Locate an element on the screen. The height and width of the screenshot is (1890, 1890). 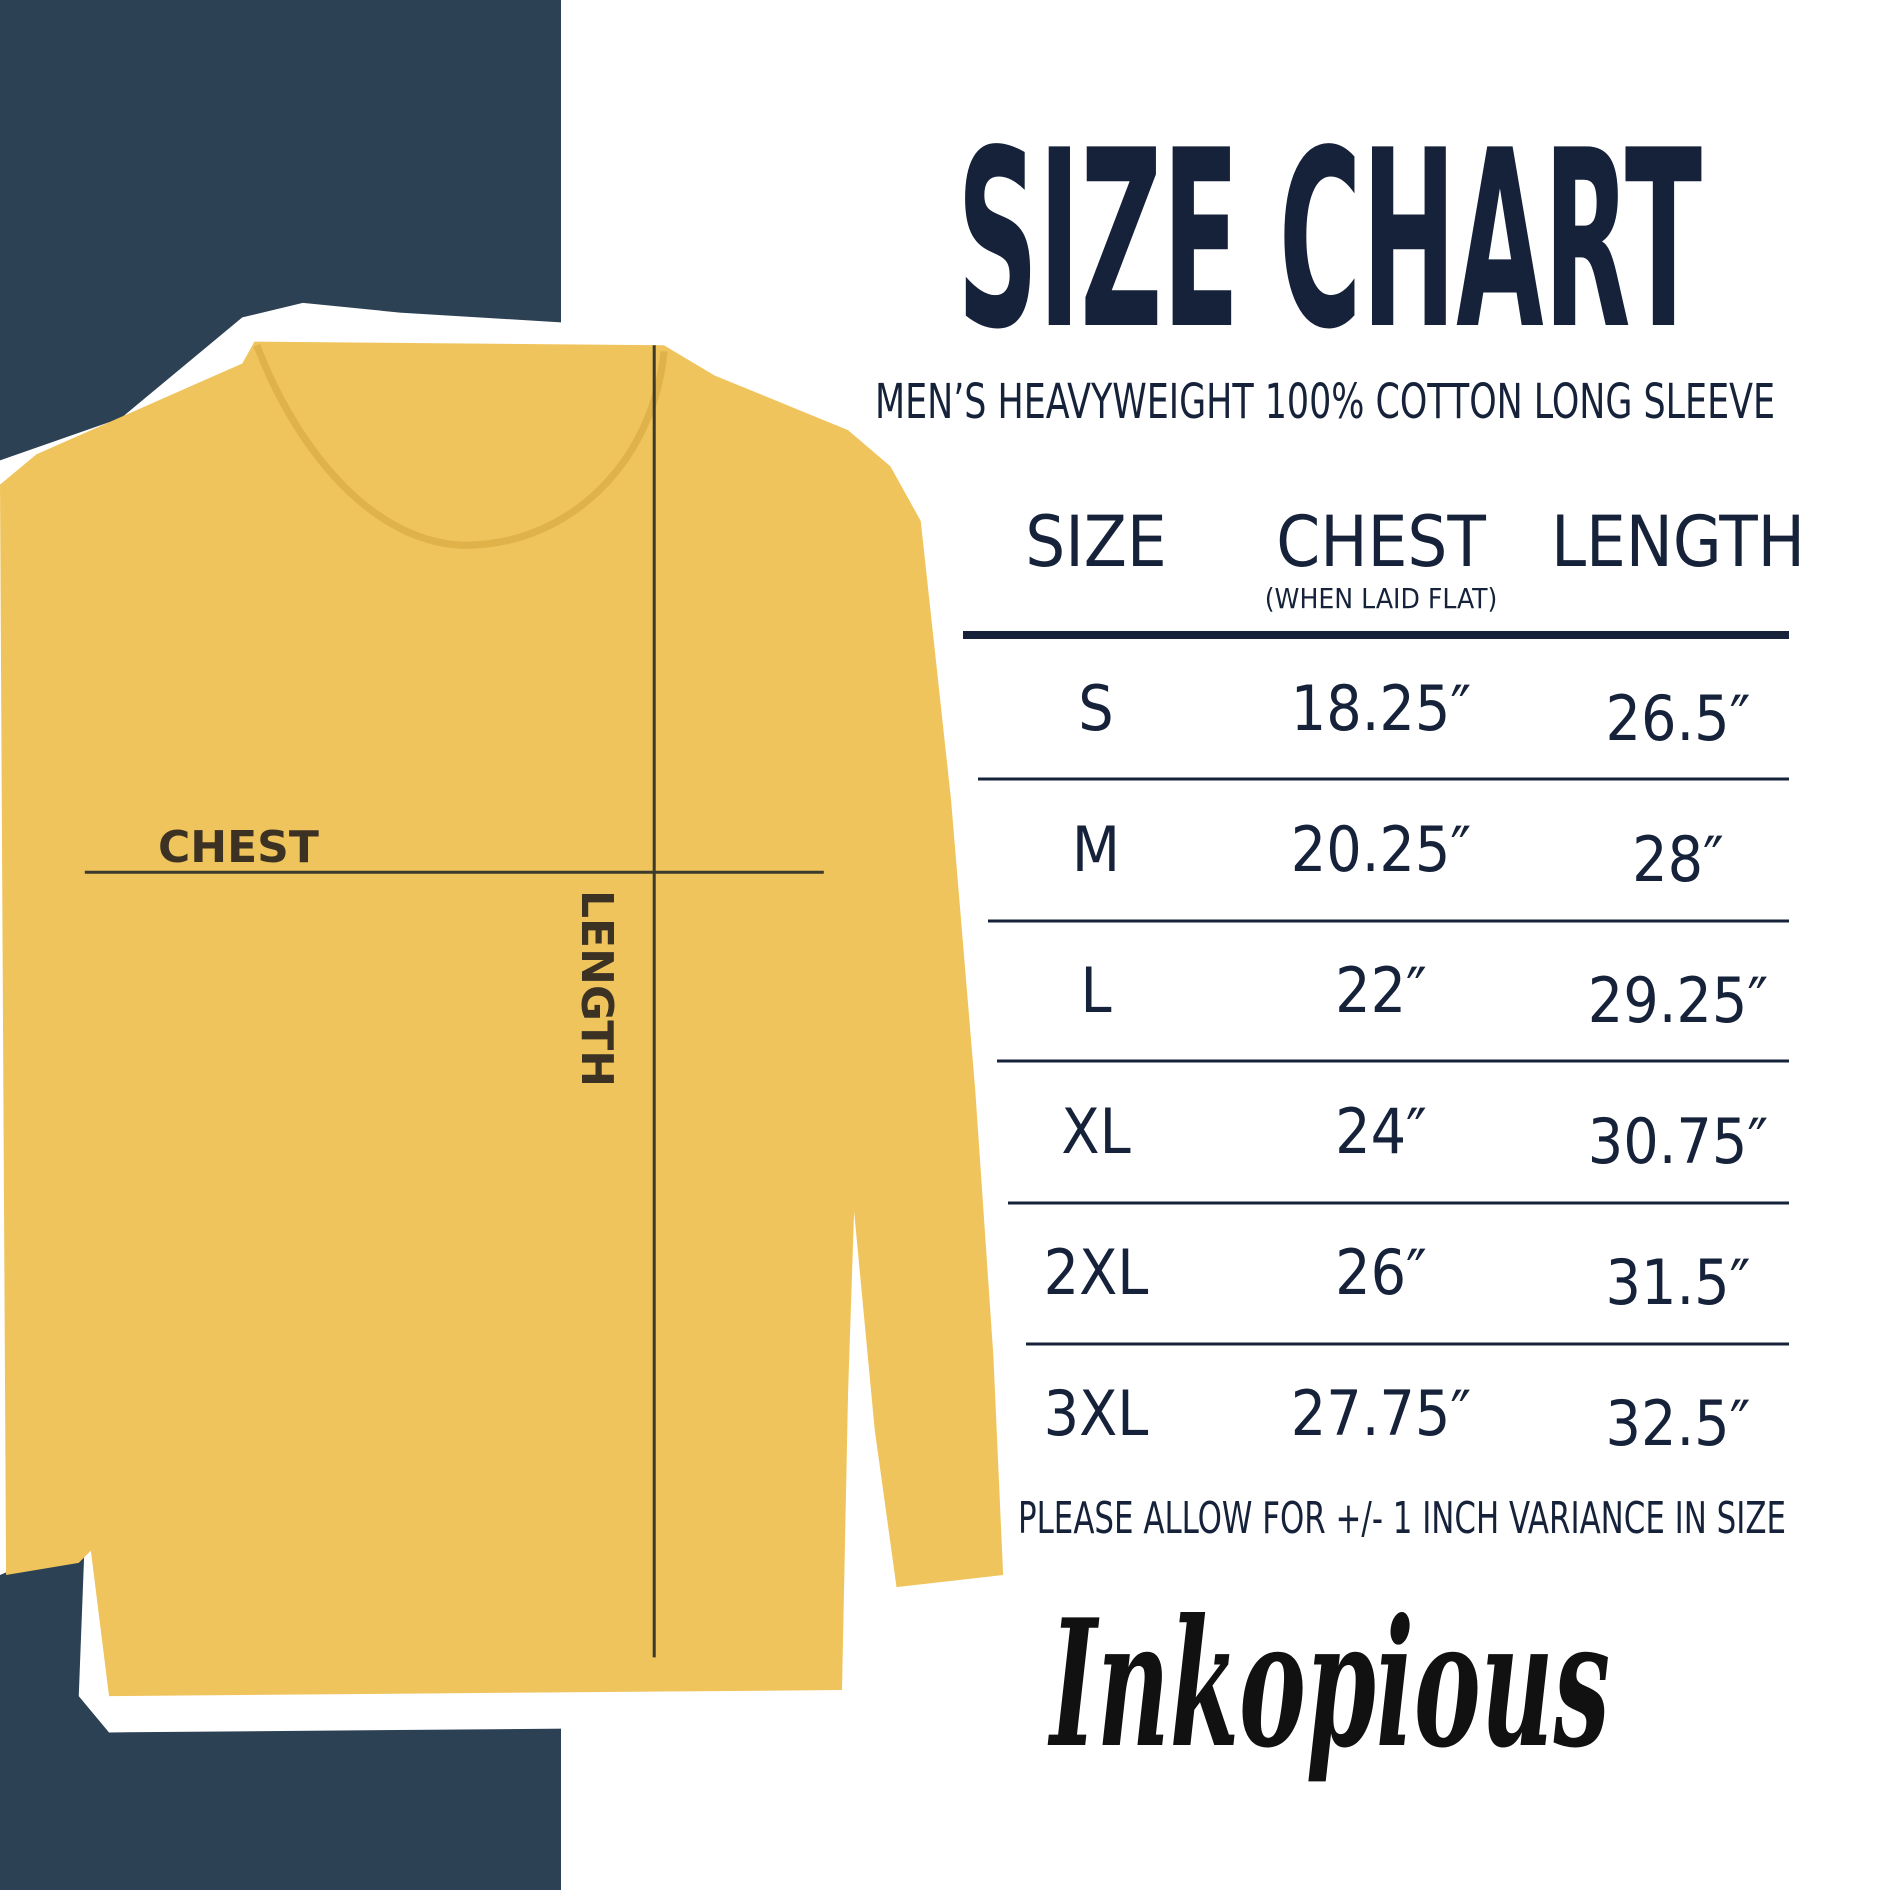
size-cell: L is located at coordinates (1095, 990).